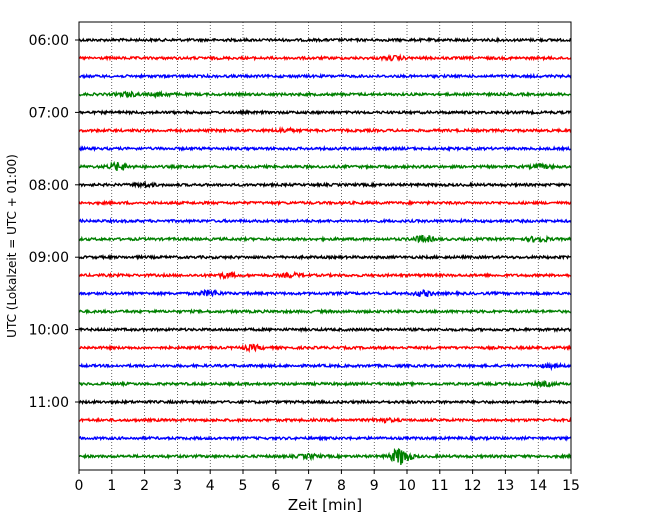 The width and height of the screenshot is (650, 520). Describe the element at coordinates (210, 486) in the screenshot. I see `x-tick-label: 4` at that location.